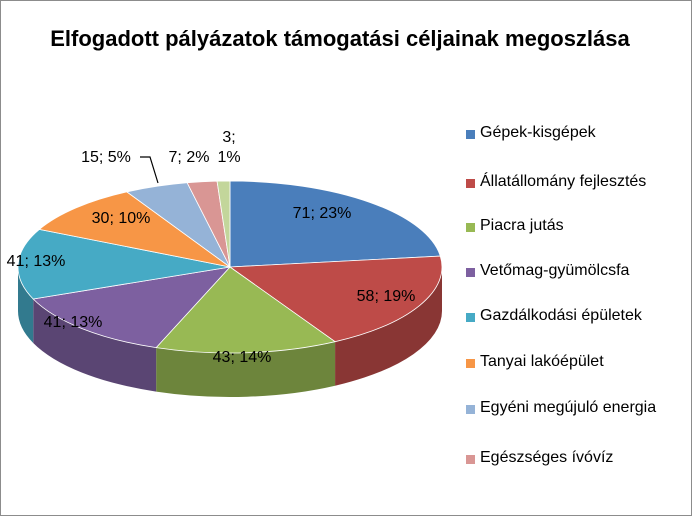 This screenshot has height=518, width=694. What do you see at coordinates (73, 322) in the screenshot?
I see `data-label-3: 41; 13%` at bounding box center [73, 322].